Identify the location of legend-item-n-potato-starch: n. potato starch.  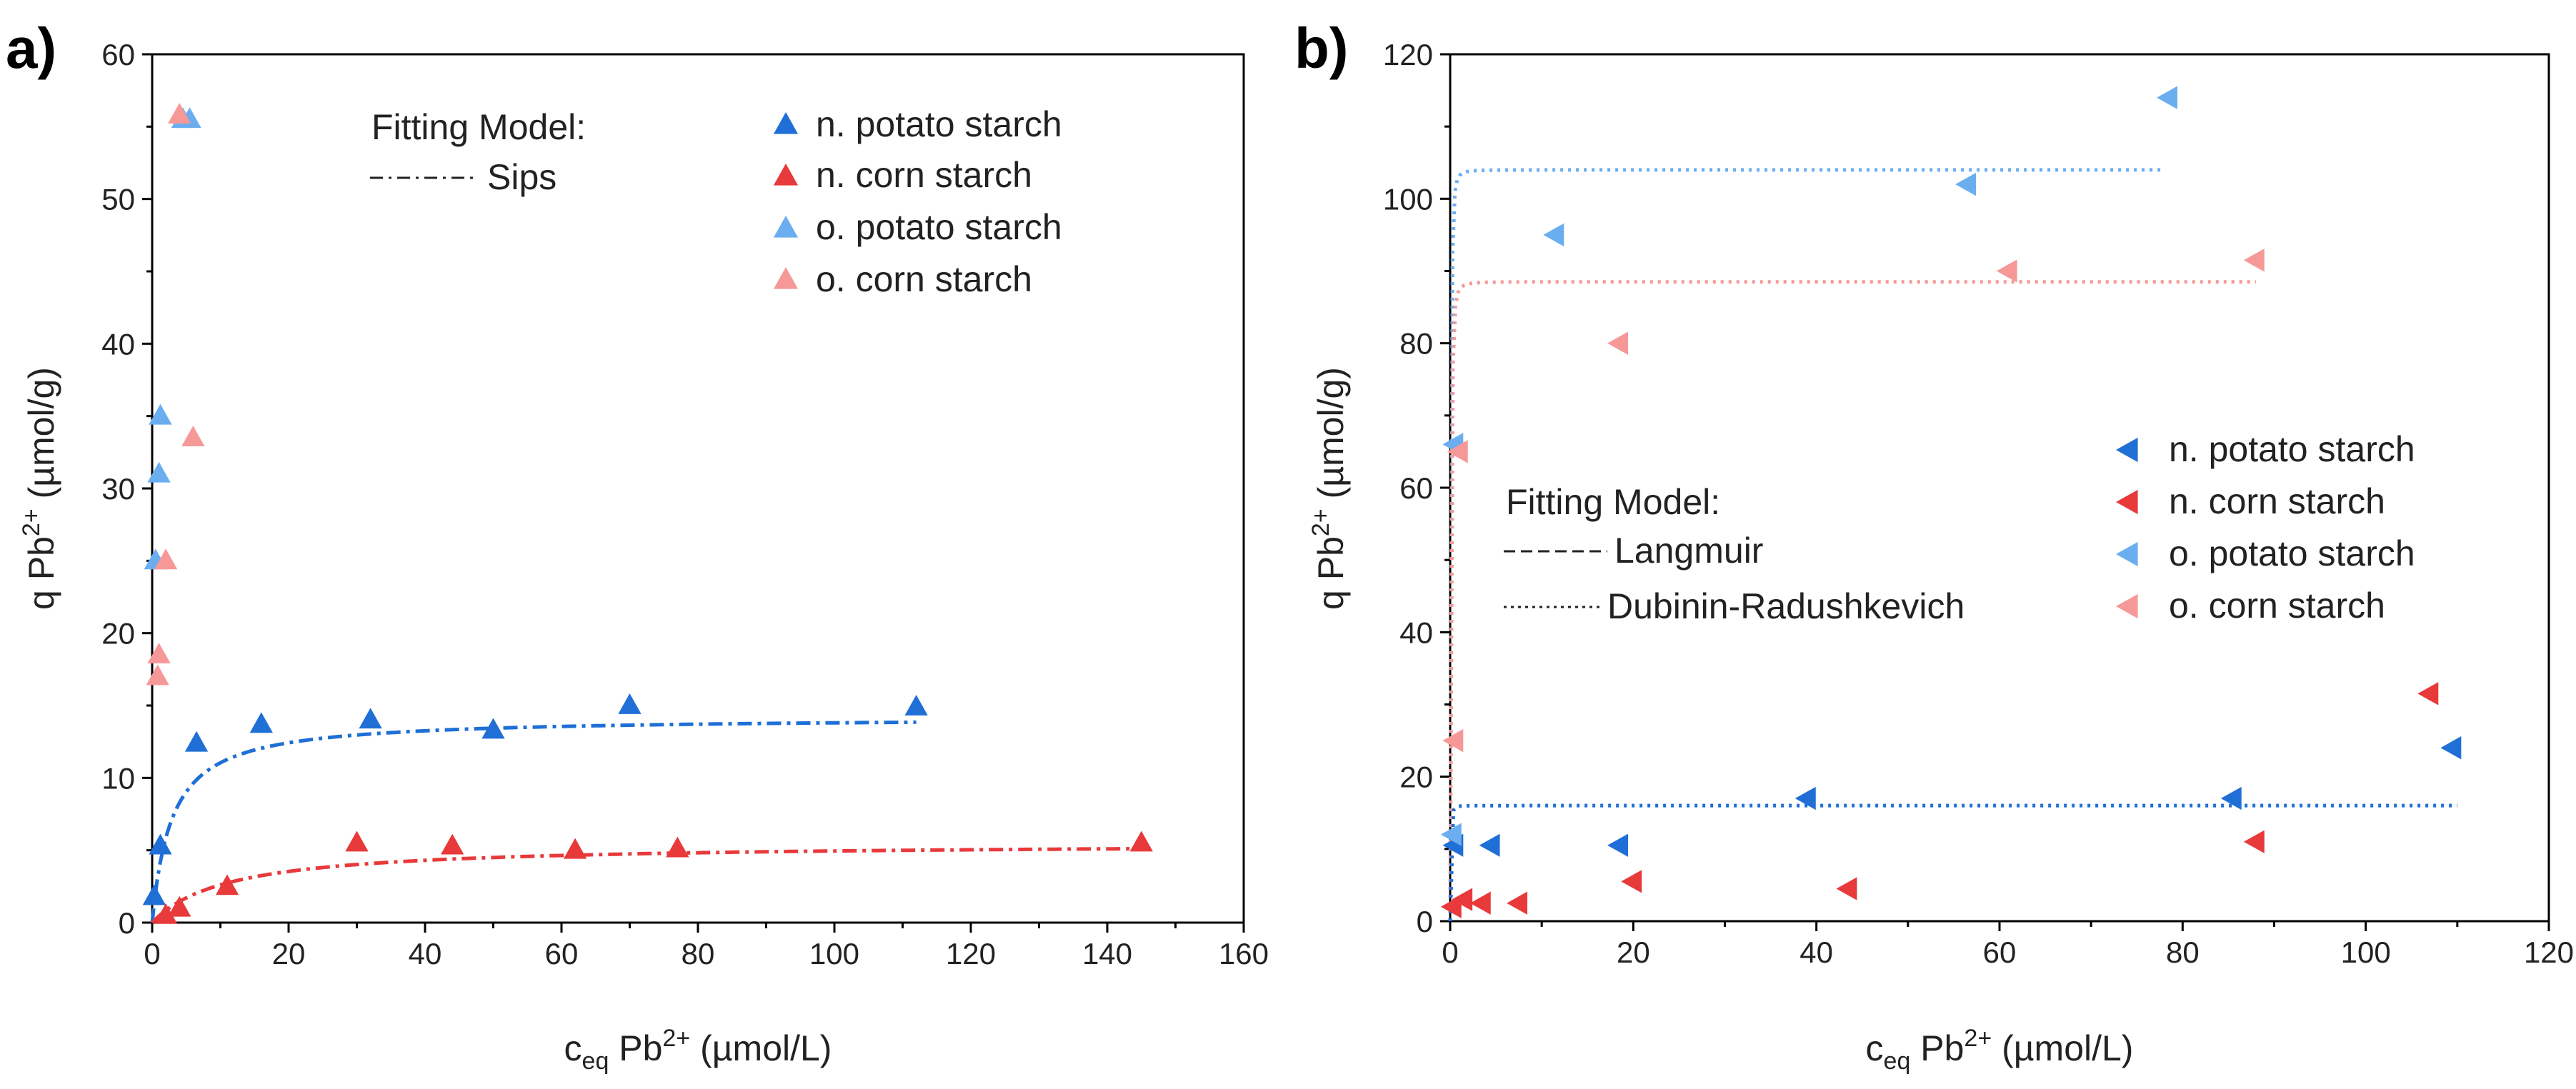
(917, 124).